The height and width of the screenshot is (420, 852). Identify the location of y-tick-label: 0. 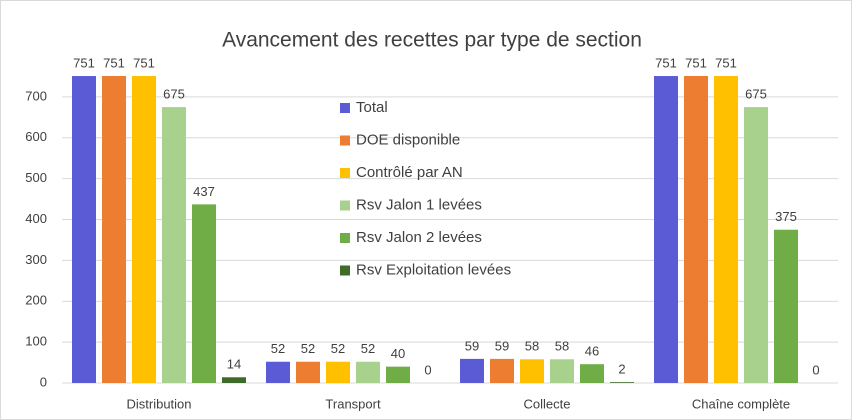
(43, 381).